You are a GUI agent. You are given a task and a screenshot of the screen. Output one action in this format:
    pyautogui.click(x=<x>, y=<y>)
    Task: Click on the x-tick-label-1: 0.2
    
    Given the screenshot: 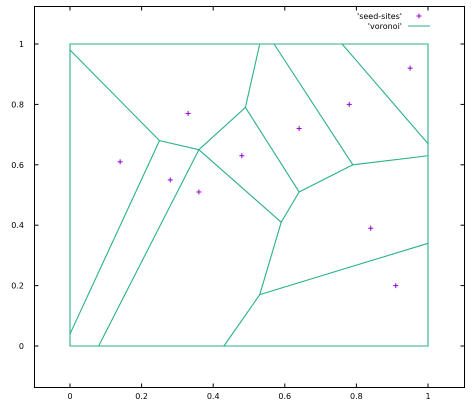 What is the action you would take?
    pyautogui.click(x=141, y=396)
    